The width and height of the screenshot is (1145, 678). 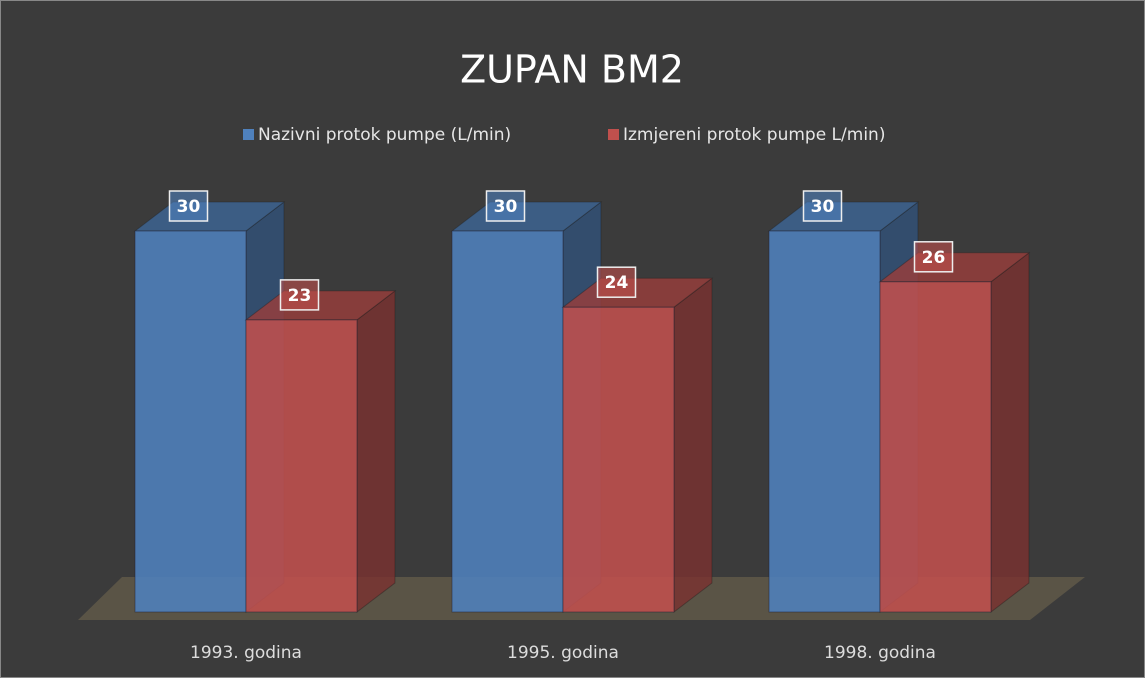 I want to click on x-tick-label: 1998. godina, so click(x=880, y=653).